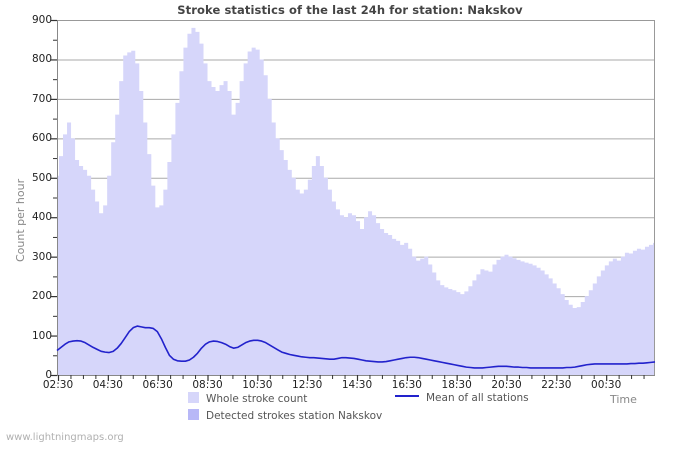 Image resolution: width=700 pixels, height=450 pixels. What do you see at coordinates (606, 385) in the screenshot?
I see `x-axis-tick-label: 00:30` at bounding box center [606, 385].